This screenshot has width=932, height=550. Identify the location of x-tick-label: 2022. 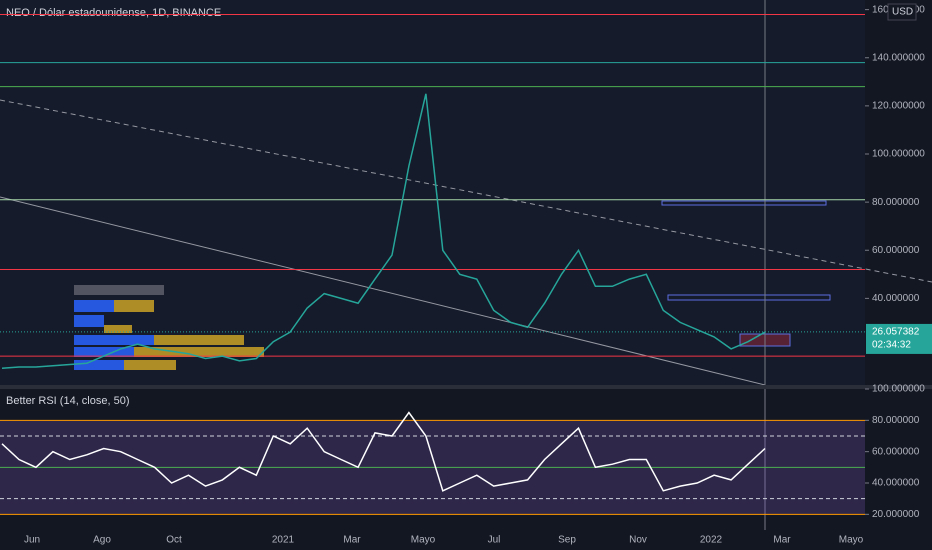
(711, 540).